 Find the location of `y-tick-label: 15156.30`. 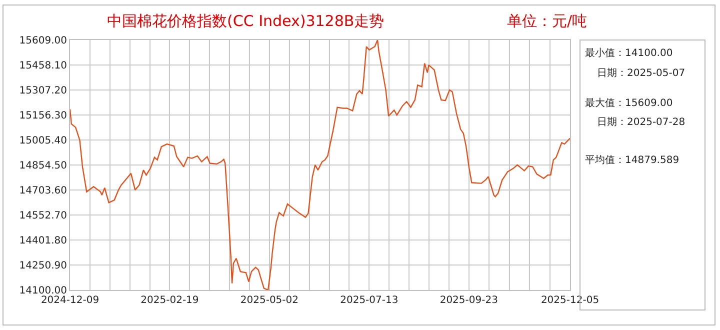

y-tick-label: 15156.30 is located at coordinates (43, 116).